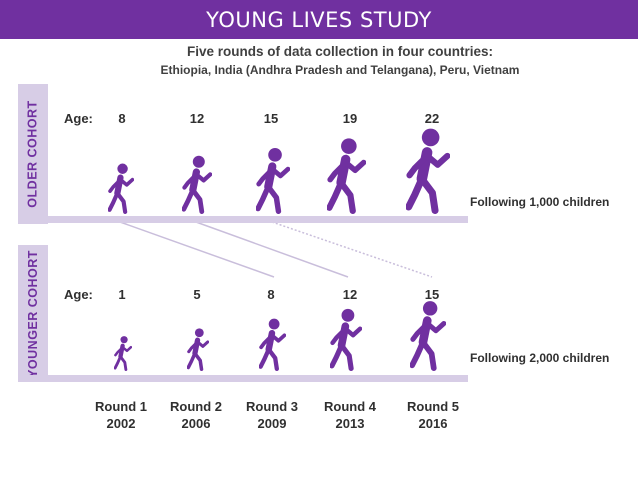  What do you see at coordinates (432, 118) in the screenshot?
I see `older-age-round-5: 22` at bounding box center [432, 118].